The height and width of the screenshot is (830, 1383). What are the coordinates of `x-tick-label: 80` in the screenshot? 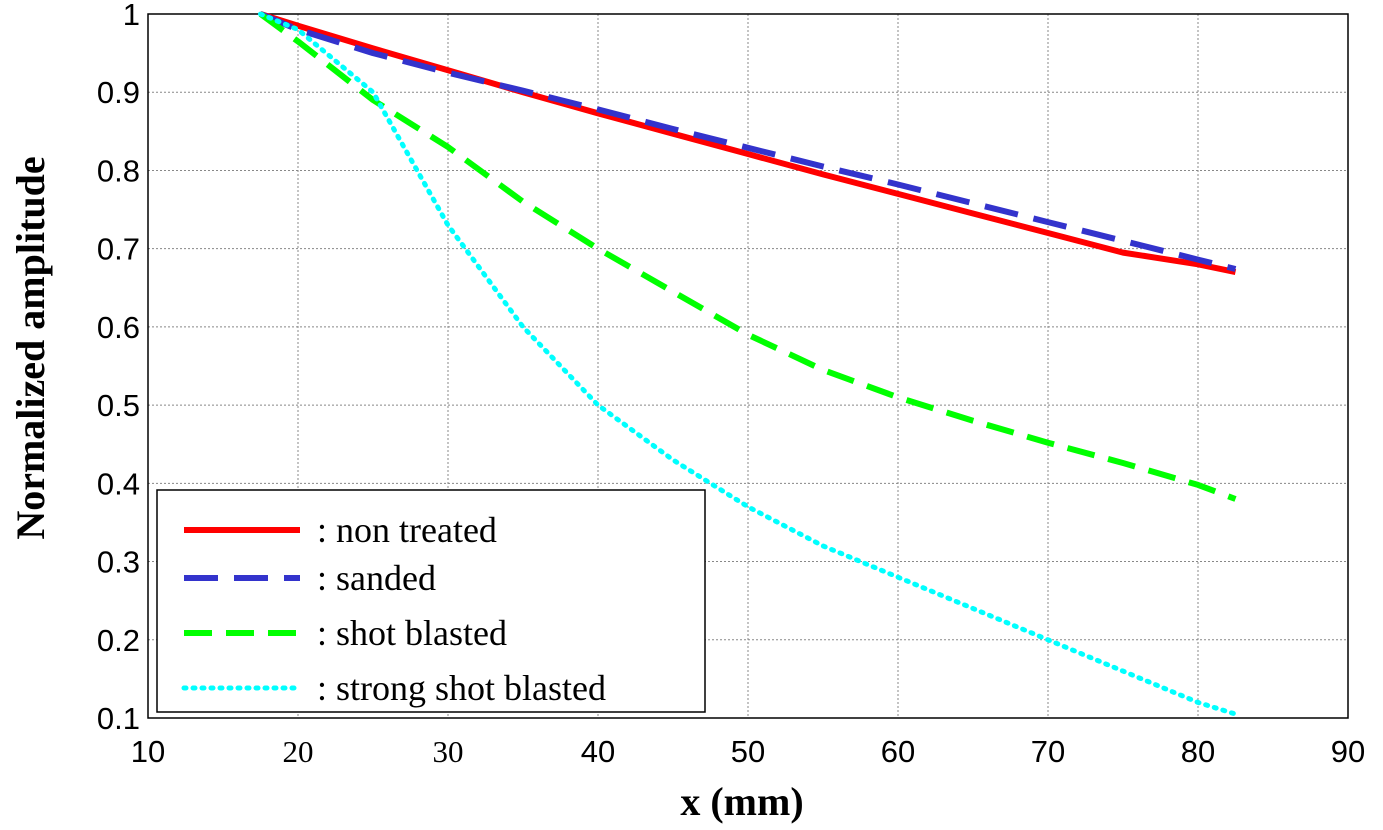 It's located at (1198, 751).